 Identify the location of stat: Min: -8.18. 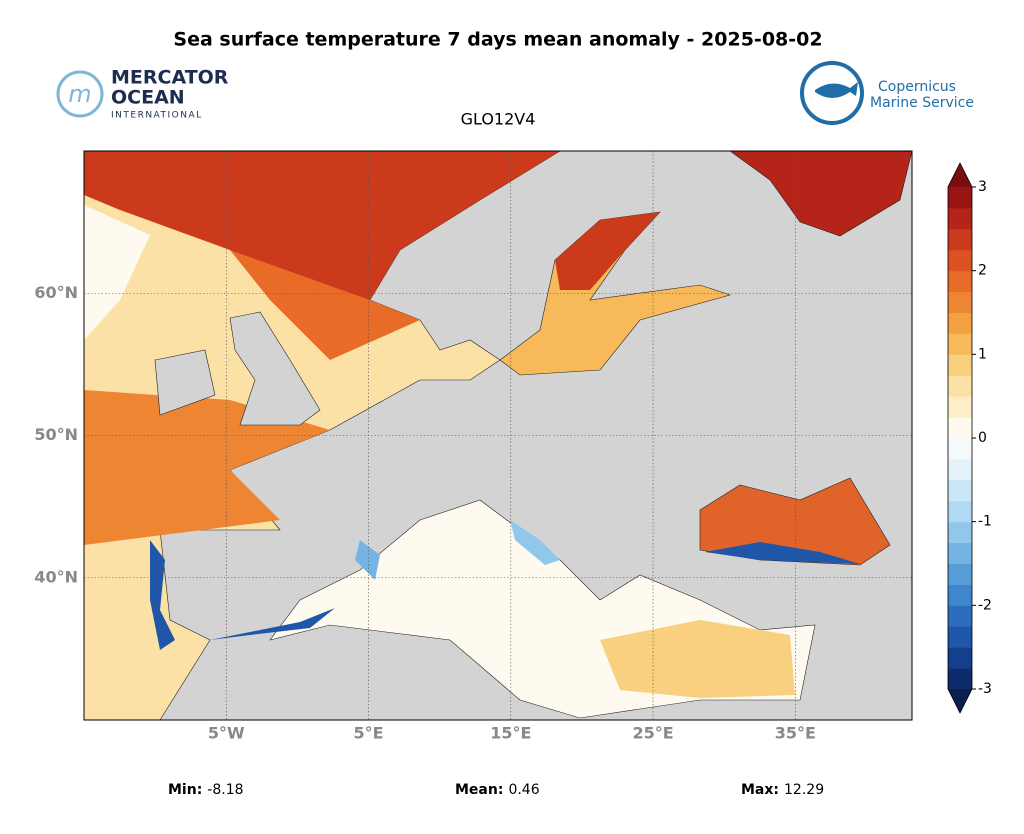
(206, 790).